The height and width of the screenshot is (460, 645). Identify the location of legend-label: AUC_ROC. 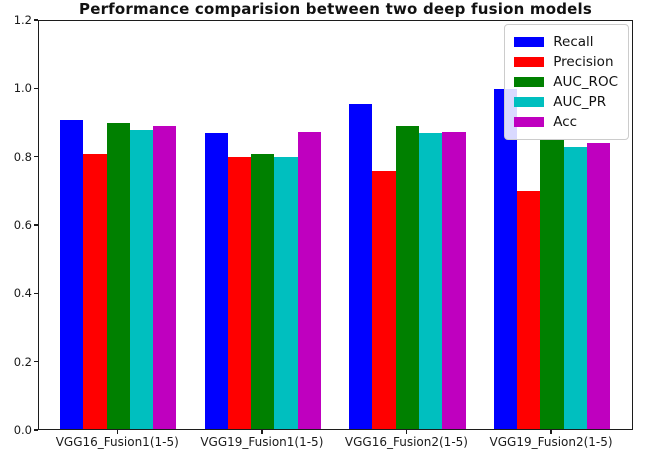
(585, 82).